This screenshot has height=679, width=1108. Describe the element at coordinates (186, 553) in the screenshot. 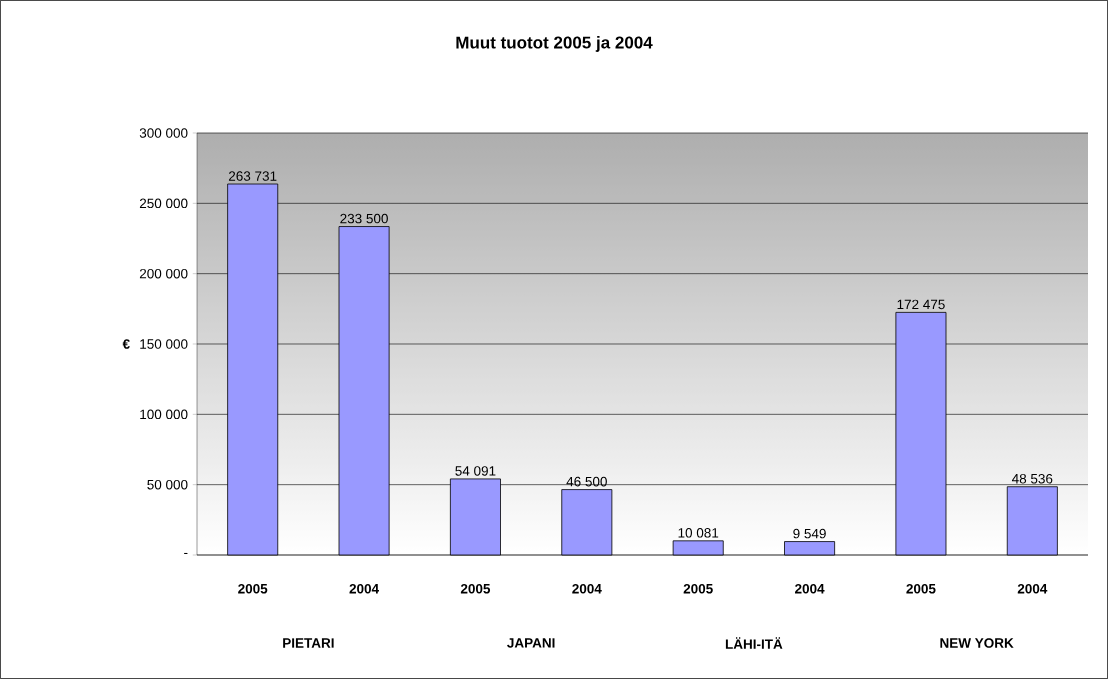

I see `y-tick-label: -` at that location.